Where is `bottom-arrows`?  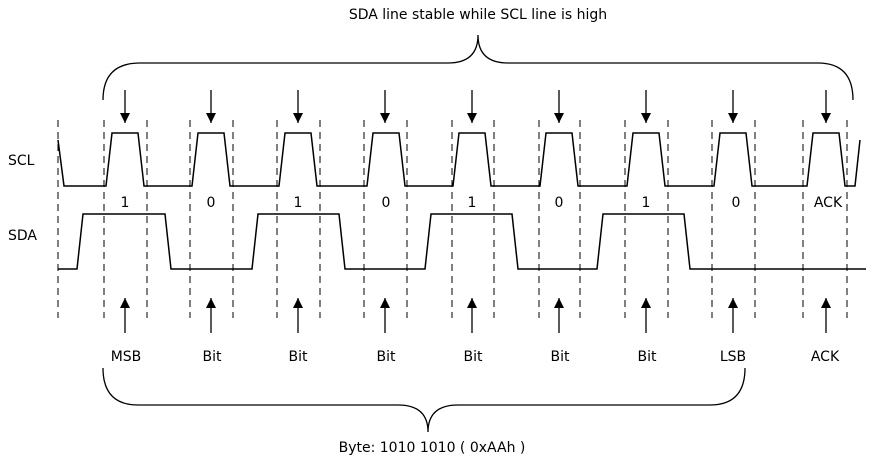 bottom-arrows is located at coordinates (475, 315).